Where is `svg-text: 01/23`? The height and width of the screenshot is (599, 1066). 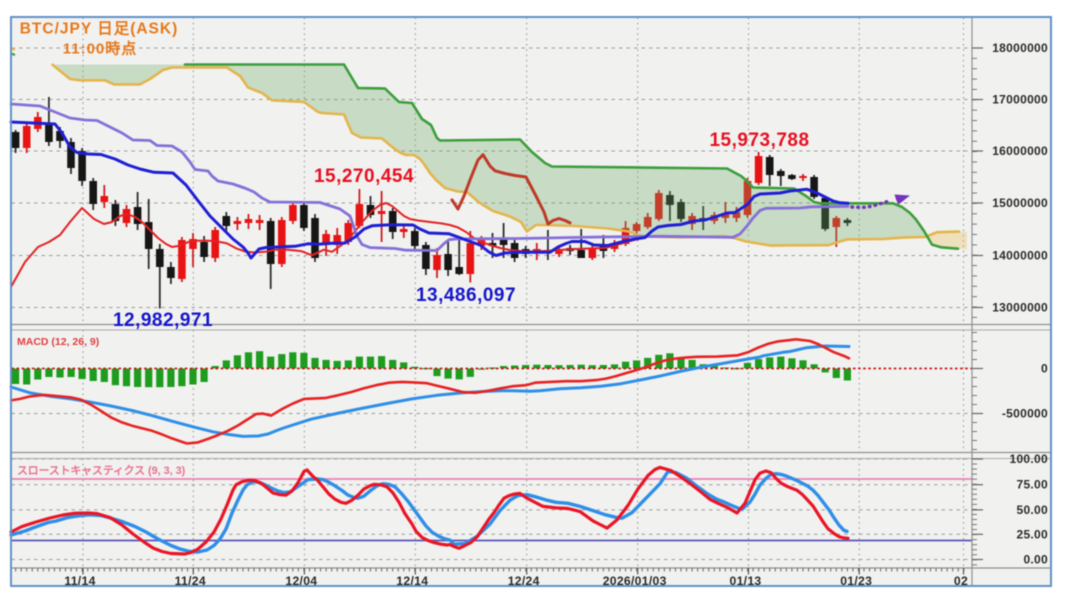
svg-text: 01/23 is located at coordinates (856, 581).